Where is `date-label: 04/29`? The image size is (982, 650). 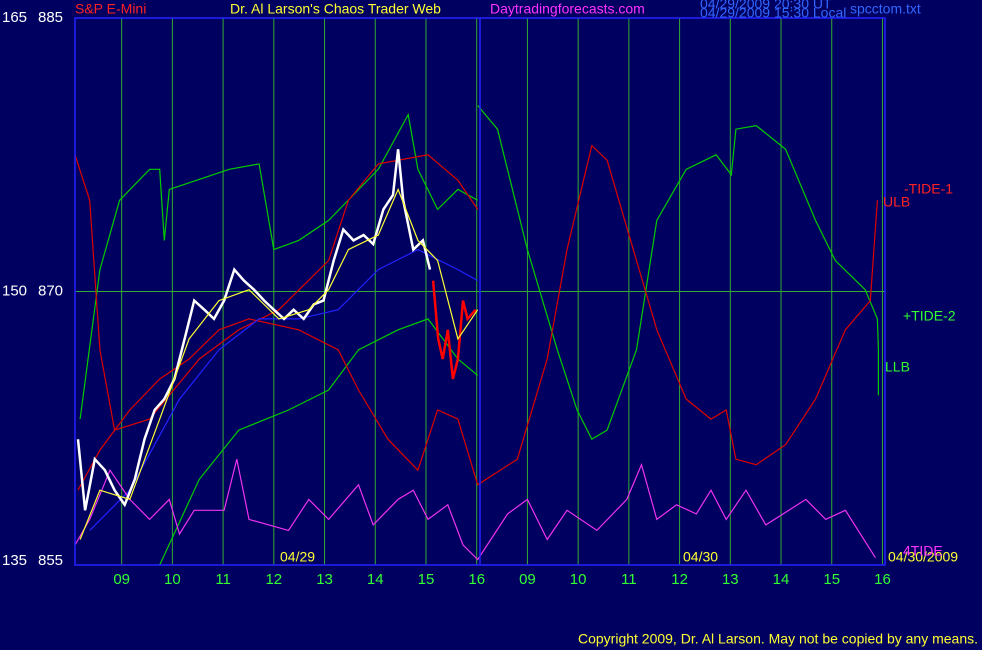
date-label: 04/29 is located at coordinates (297, 557).